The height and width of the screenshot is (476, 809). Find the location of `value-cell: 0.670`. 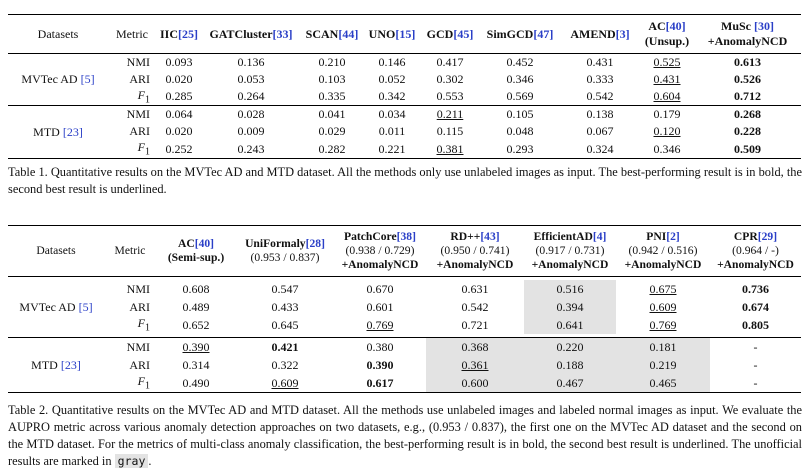

value-cell: 0.670 is located at coordinates (380, 288).